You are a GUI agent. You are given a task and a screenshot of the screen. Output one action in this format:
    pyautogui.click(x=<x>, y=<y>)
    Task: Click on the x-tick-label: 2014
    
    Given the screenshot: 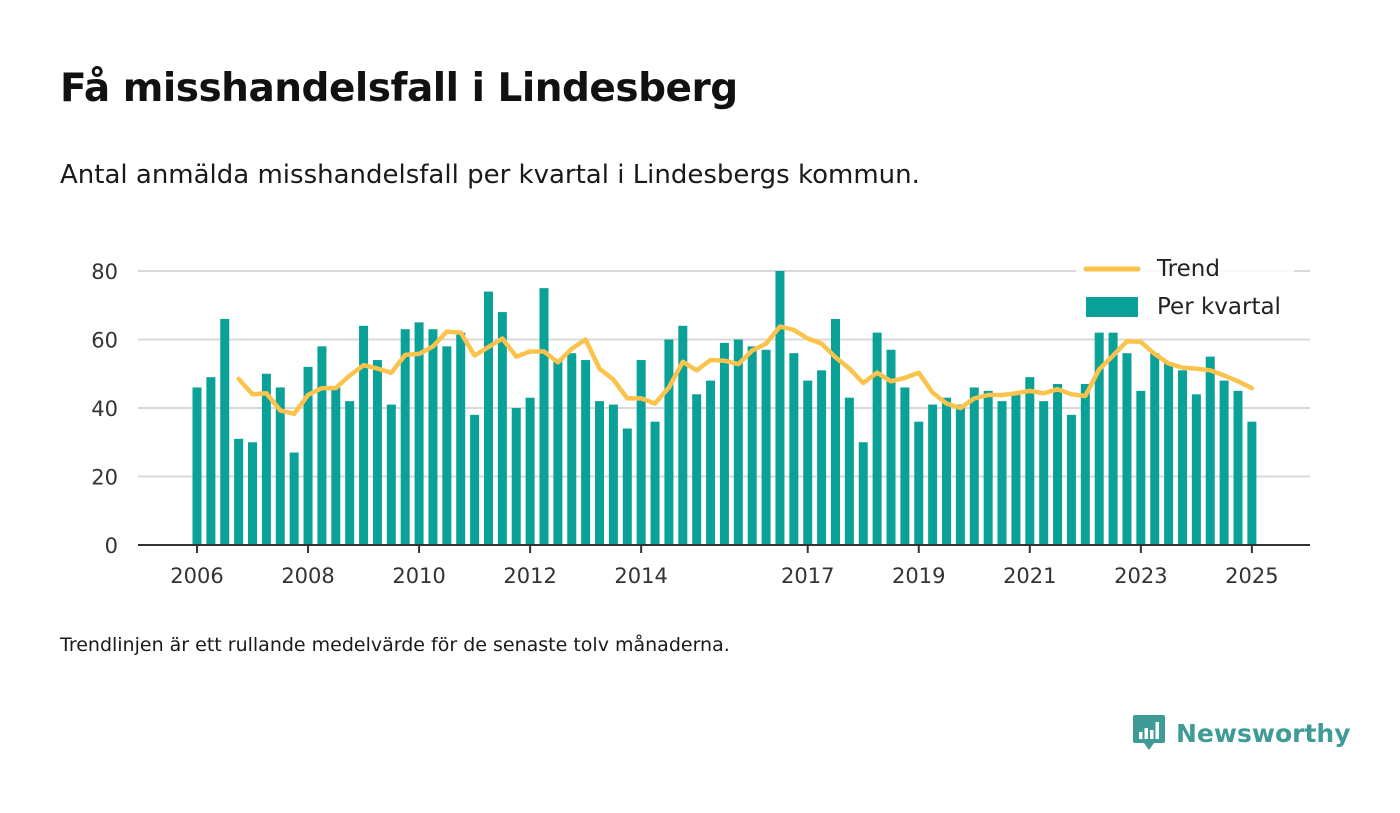 What is the action you would take?
    pyautogui.click(x=640, y=576)
    